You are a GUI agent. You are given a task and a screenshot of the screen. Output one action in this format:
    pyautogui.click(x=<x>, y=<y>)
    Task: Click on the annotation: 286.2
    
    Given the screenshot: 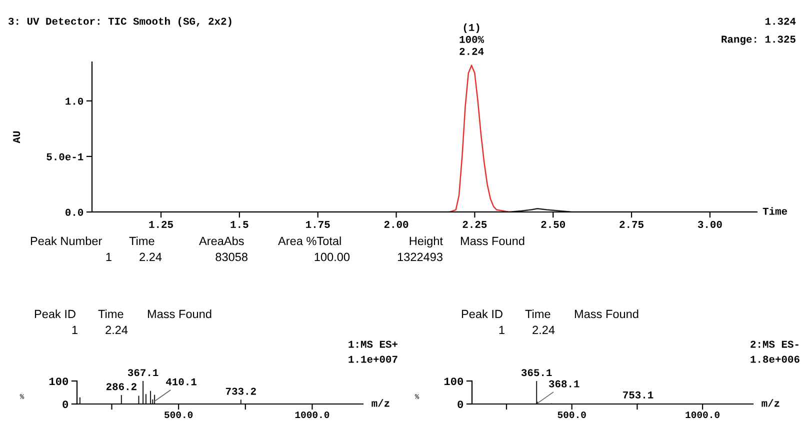 What is the action you would take?
    pyautogui.click(x=121, y=386)
    